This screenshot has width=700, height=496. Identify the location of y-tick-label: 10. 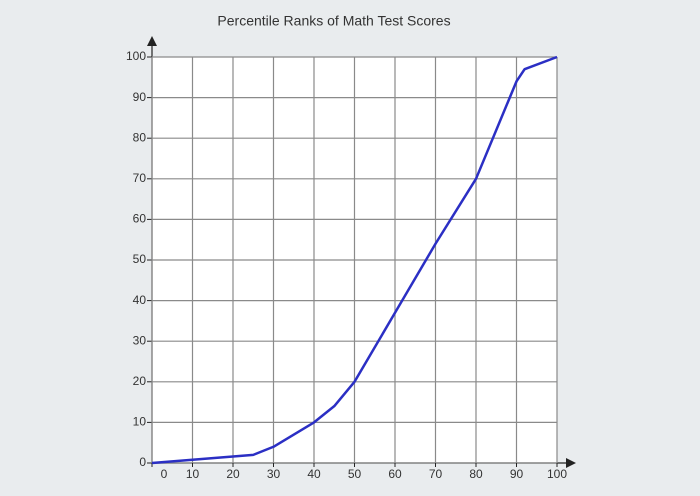
(140, 422).